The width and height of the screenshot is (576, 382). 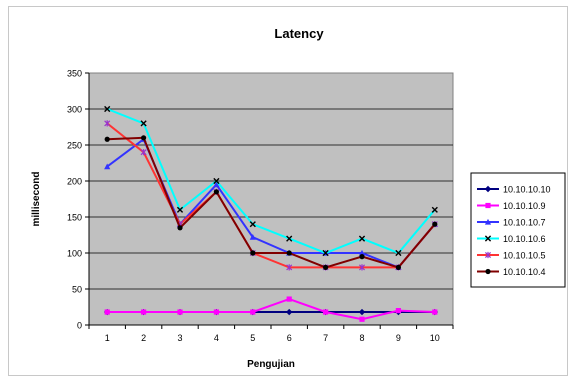 What do you see at coordinates (74, 146) in the screenshot?
I see `y-tick-label: 250` at bounding box center [74, 146].